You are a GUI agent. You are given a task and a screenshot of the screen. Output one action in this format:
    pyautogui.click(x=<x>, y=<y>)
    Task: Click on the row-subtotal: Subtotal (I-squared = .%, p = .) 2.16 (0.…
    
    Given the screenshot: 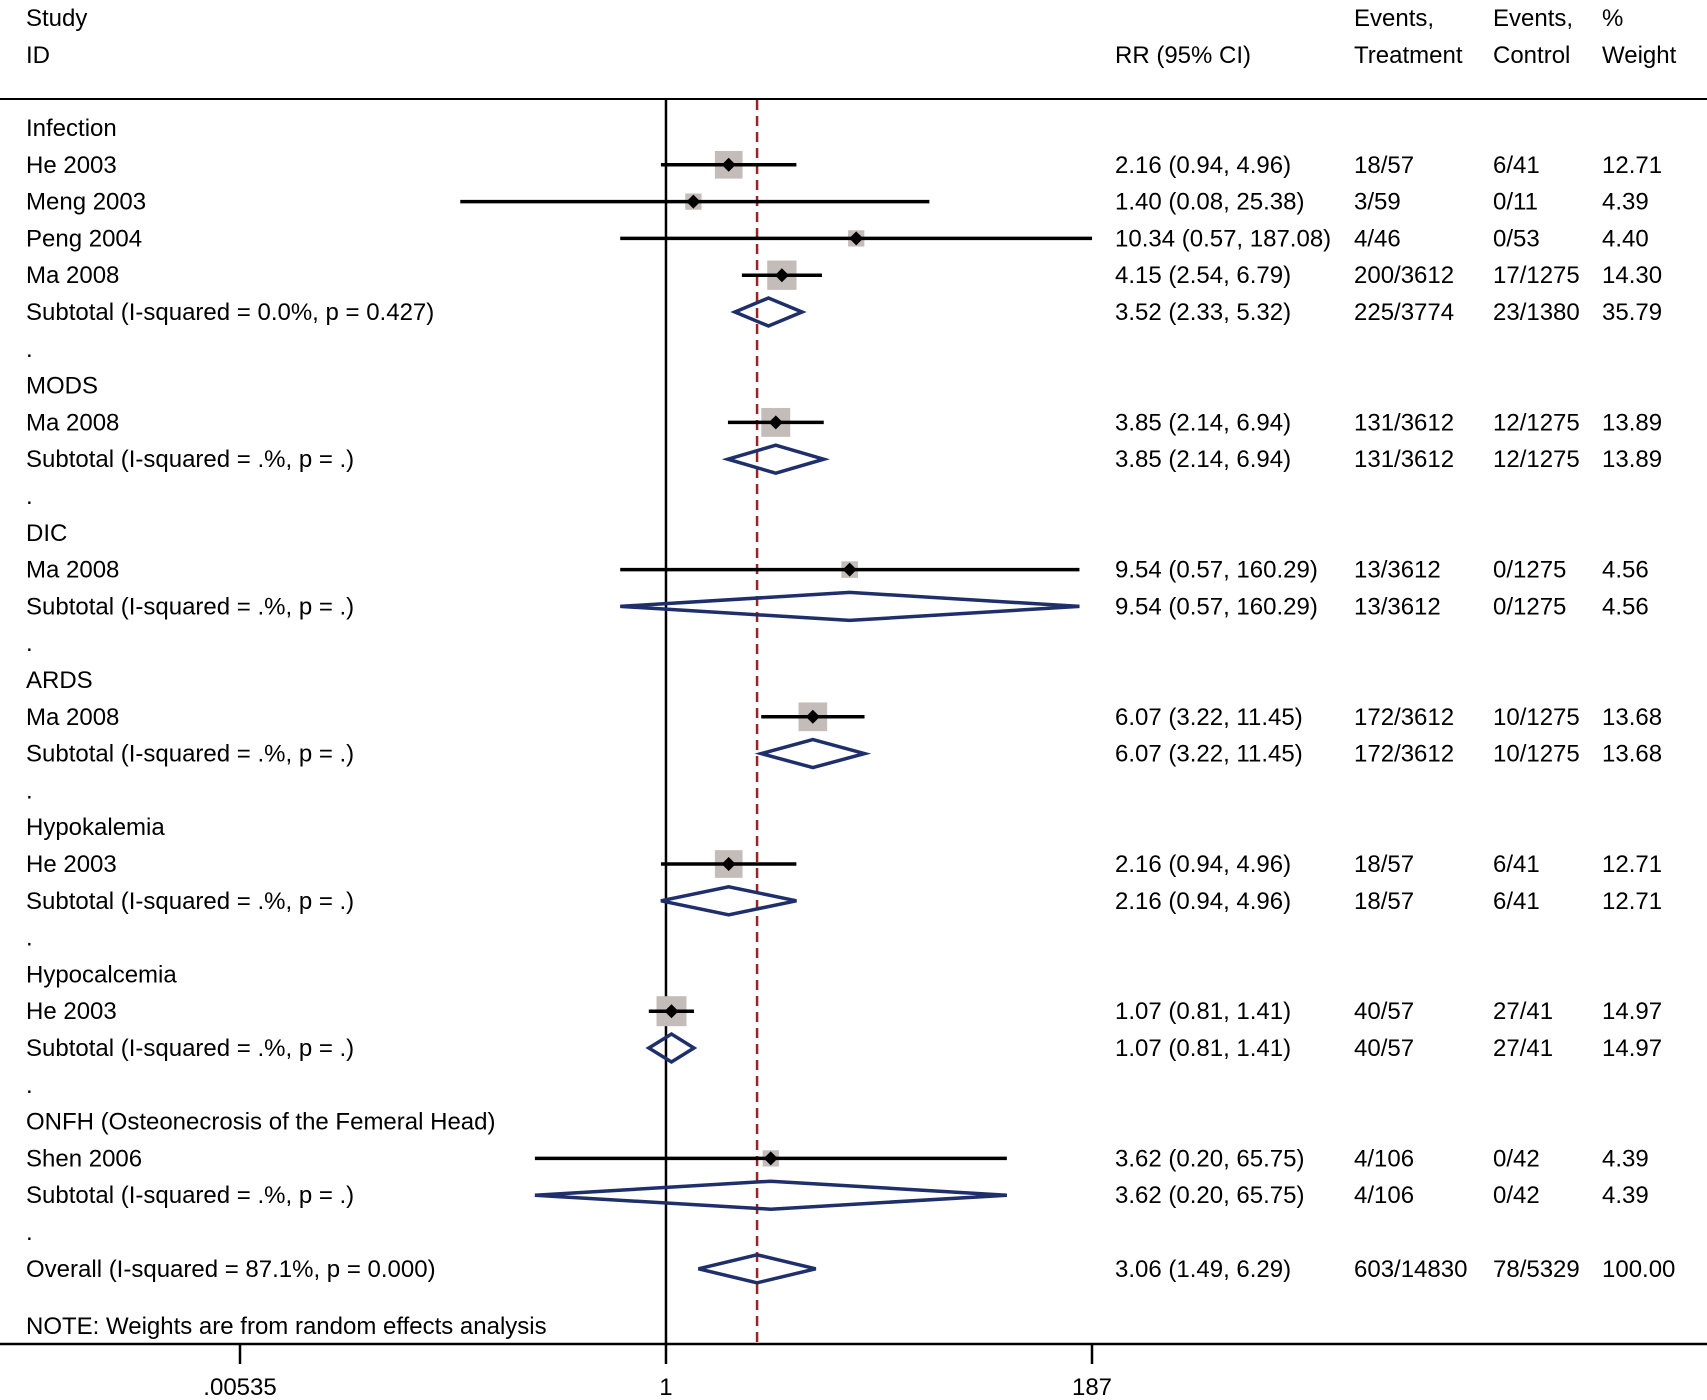 What is the action you would take?
    pyautogui.click(x=844, y=901)
    